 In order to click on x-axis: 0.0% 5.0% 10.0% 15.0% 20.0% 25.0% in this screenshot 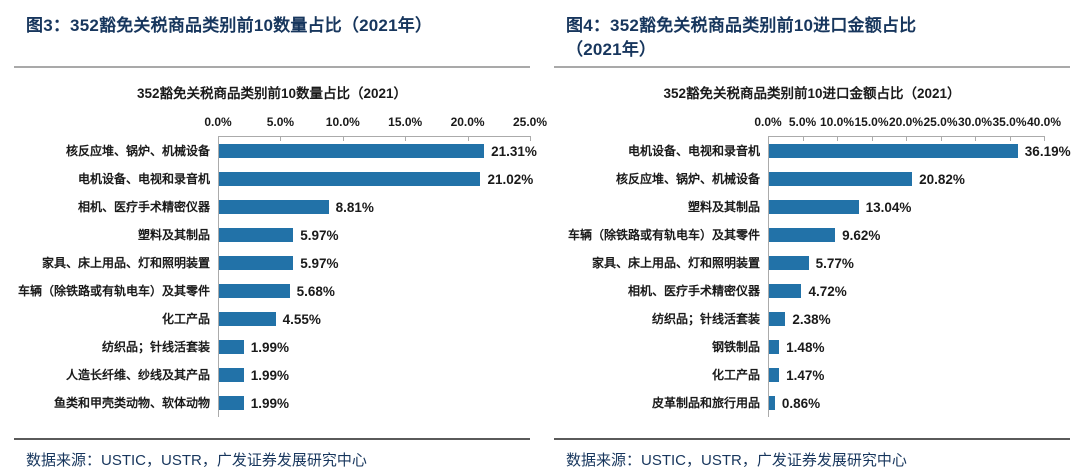, I will do `click(375, 120)`.